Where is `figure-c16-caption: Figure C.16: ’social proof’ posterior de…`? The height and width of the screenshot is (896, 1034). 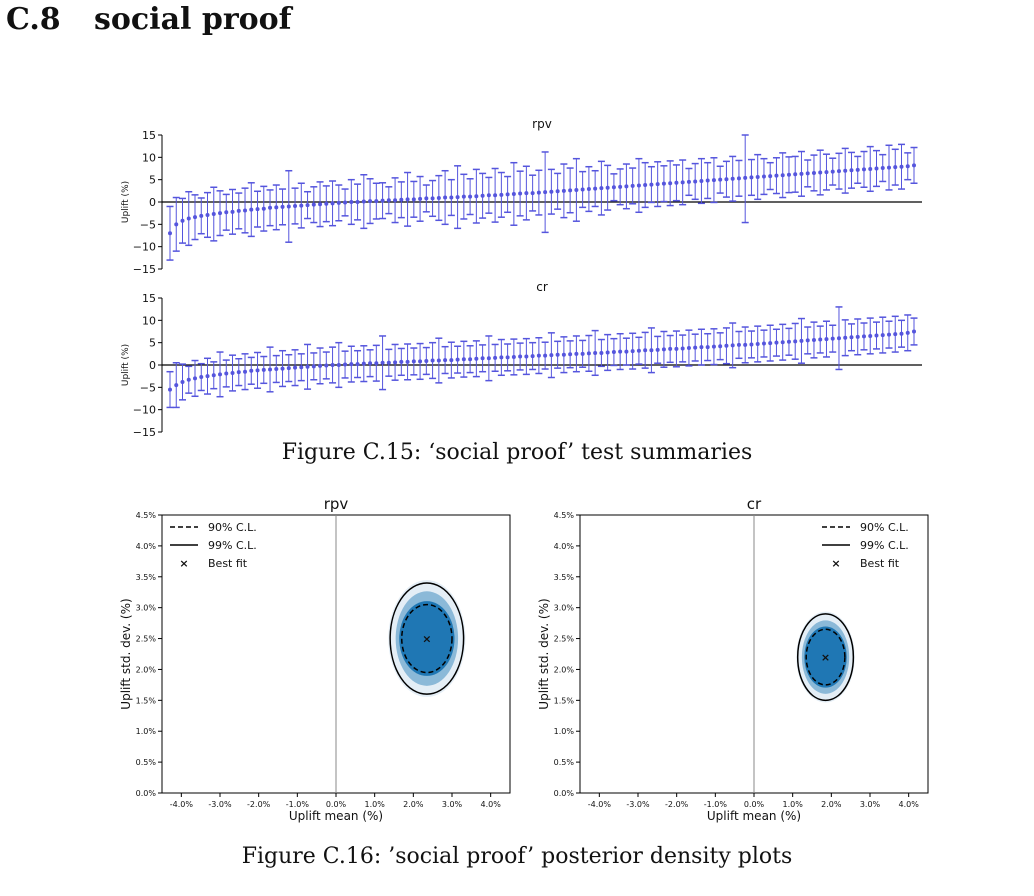
figure-c16-caption: Figure C.16: ’social proof’ posterior de… is located at coordinates (517, 856).